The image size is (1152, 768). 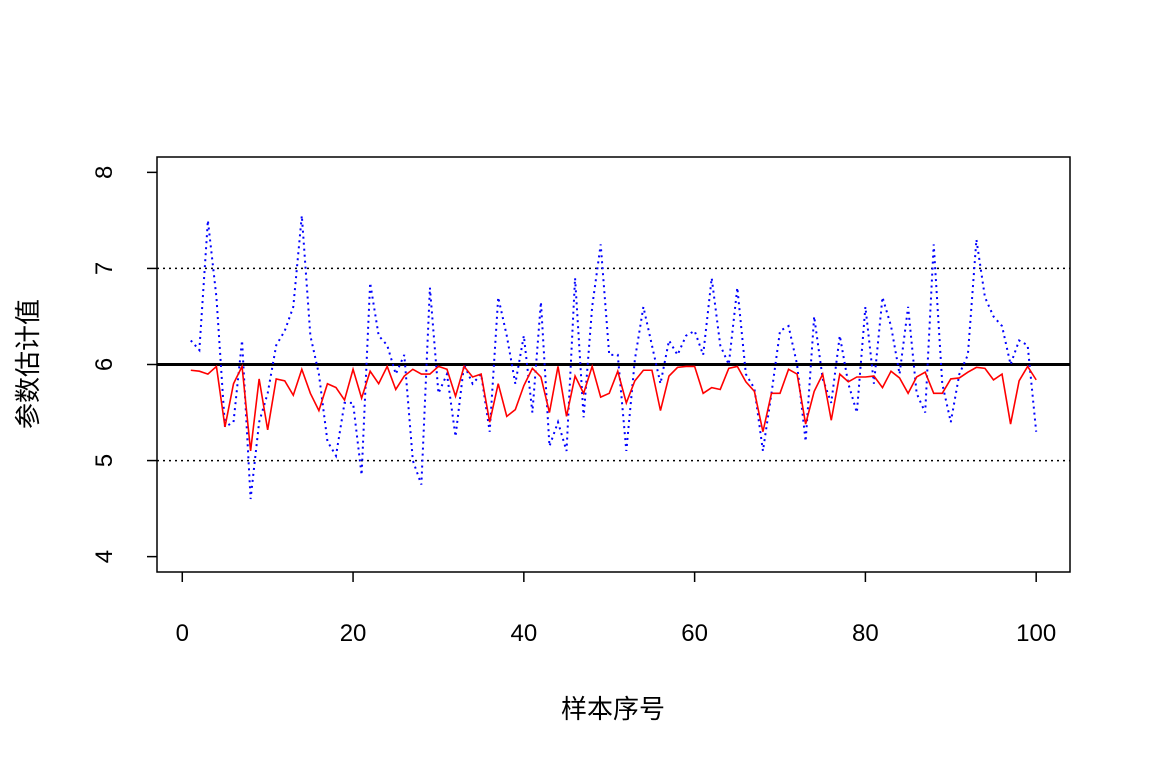 What do you see at coordinates (613, 407) in the screenshot?
I see `data-line` at bounding box center [613, 407].